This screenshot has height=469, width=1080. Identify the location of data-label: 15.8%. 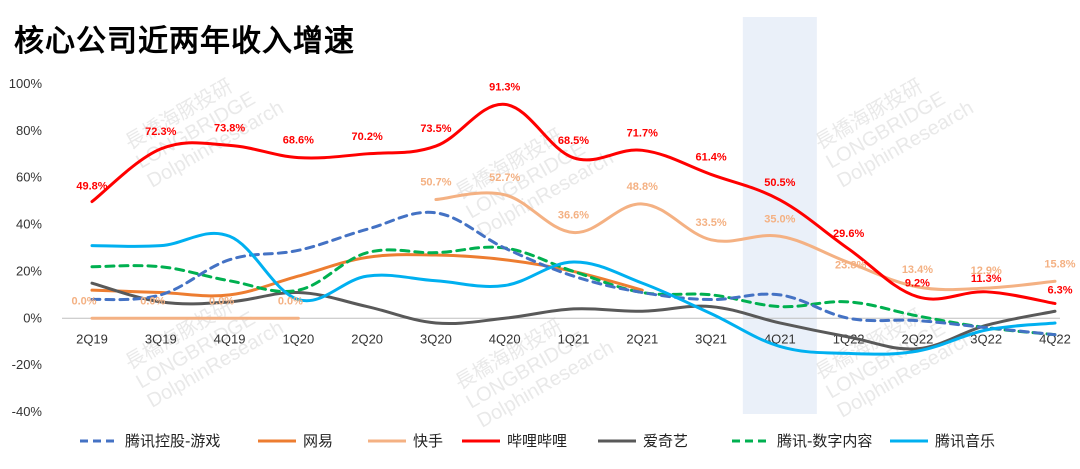
(1059, 264).